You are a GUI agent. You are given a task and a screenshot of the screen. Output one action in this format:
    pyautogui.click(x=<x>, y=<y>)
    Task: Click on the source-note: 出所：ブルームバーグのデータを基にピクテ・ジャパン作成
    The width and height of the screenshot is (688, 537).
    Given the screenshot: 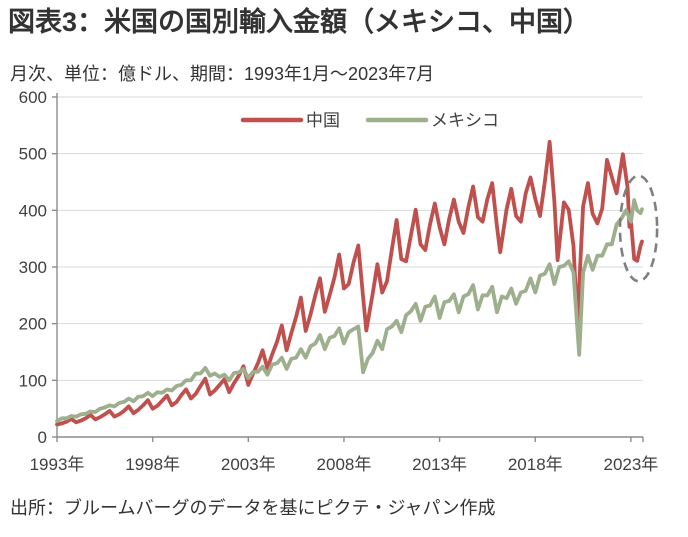 What is the action you would take?
    pyautogui.click(x=253, y=508)
    